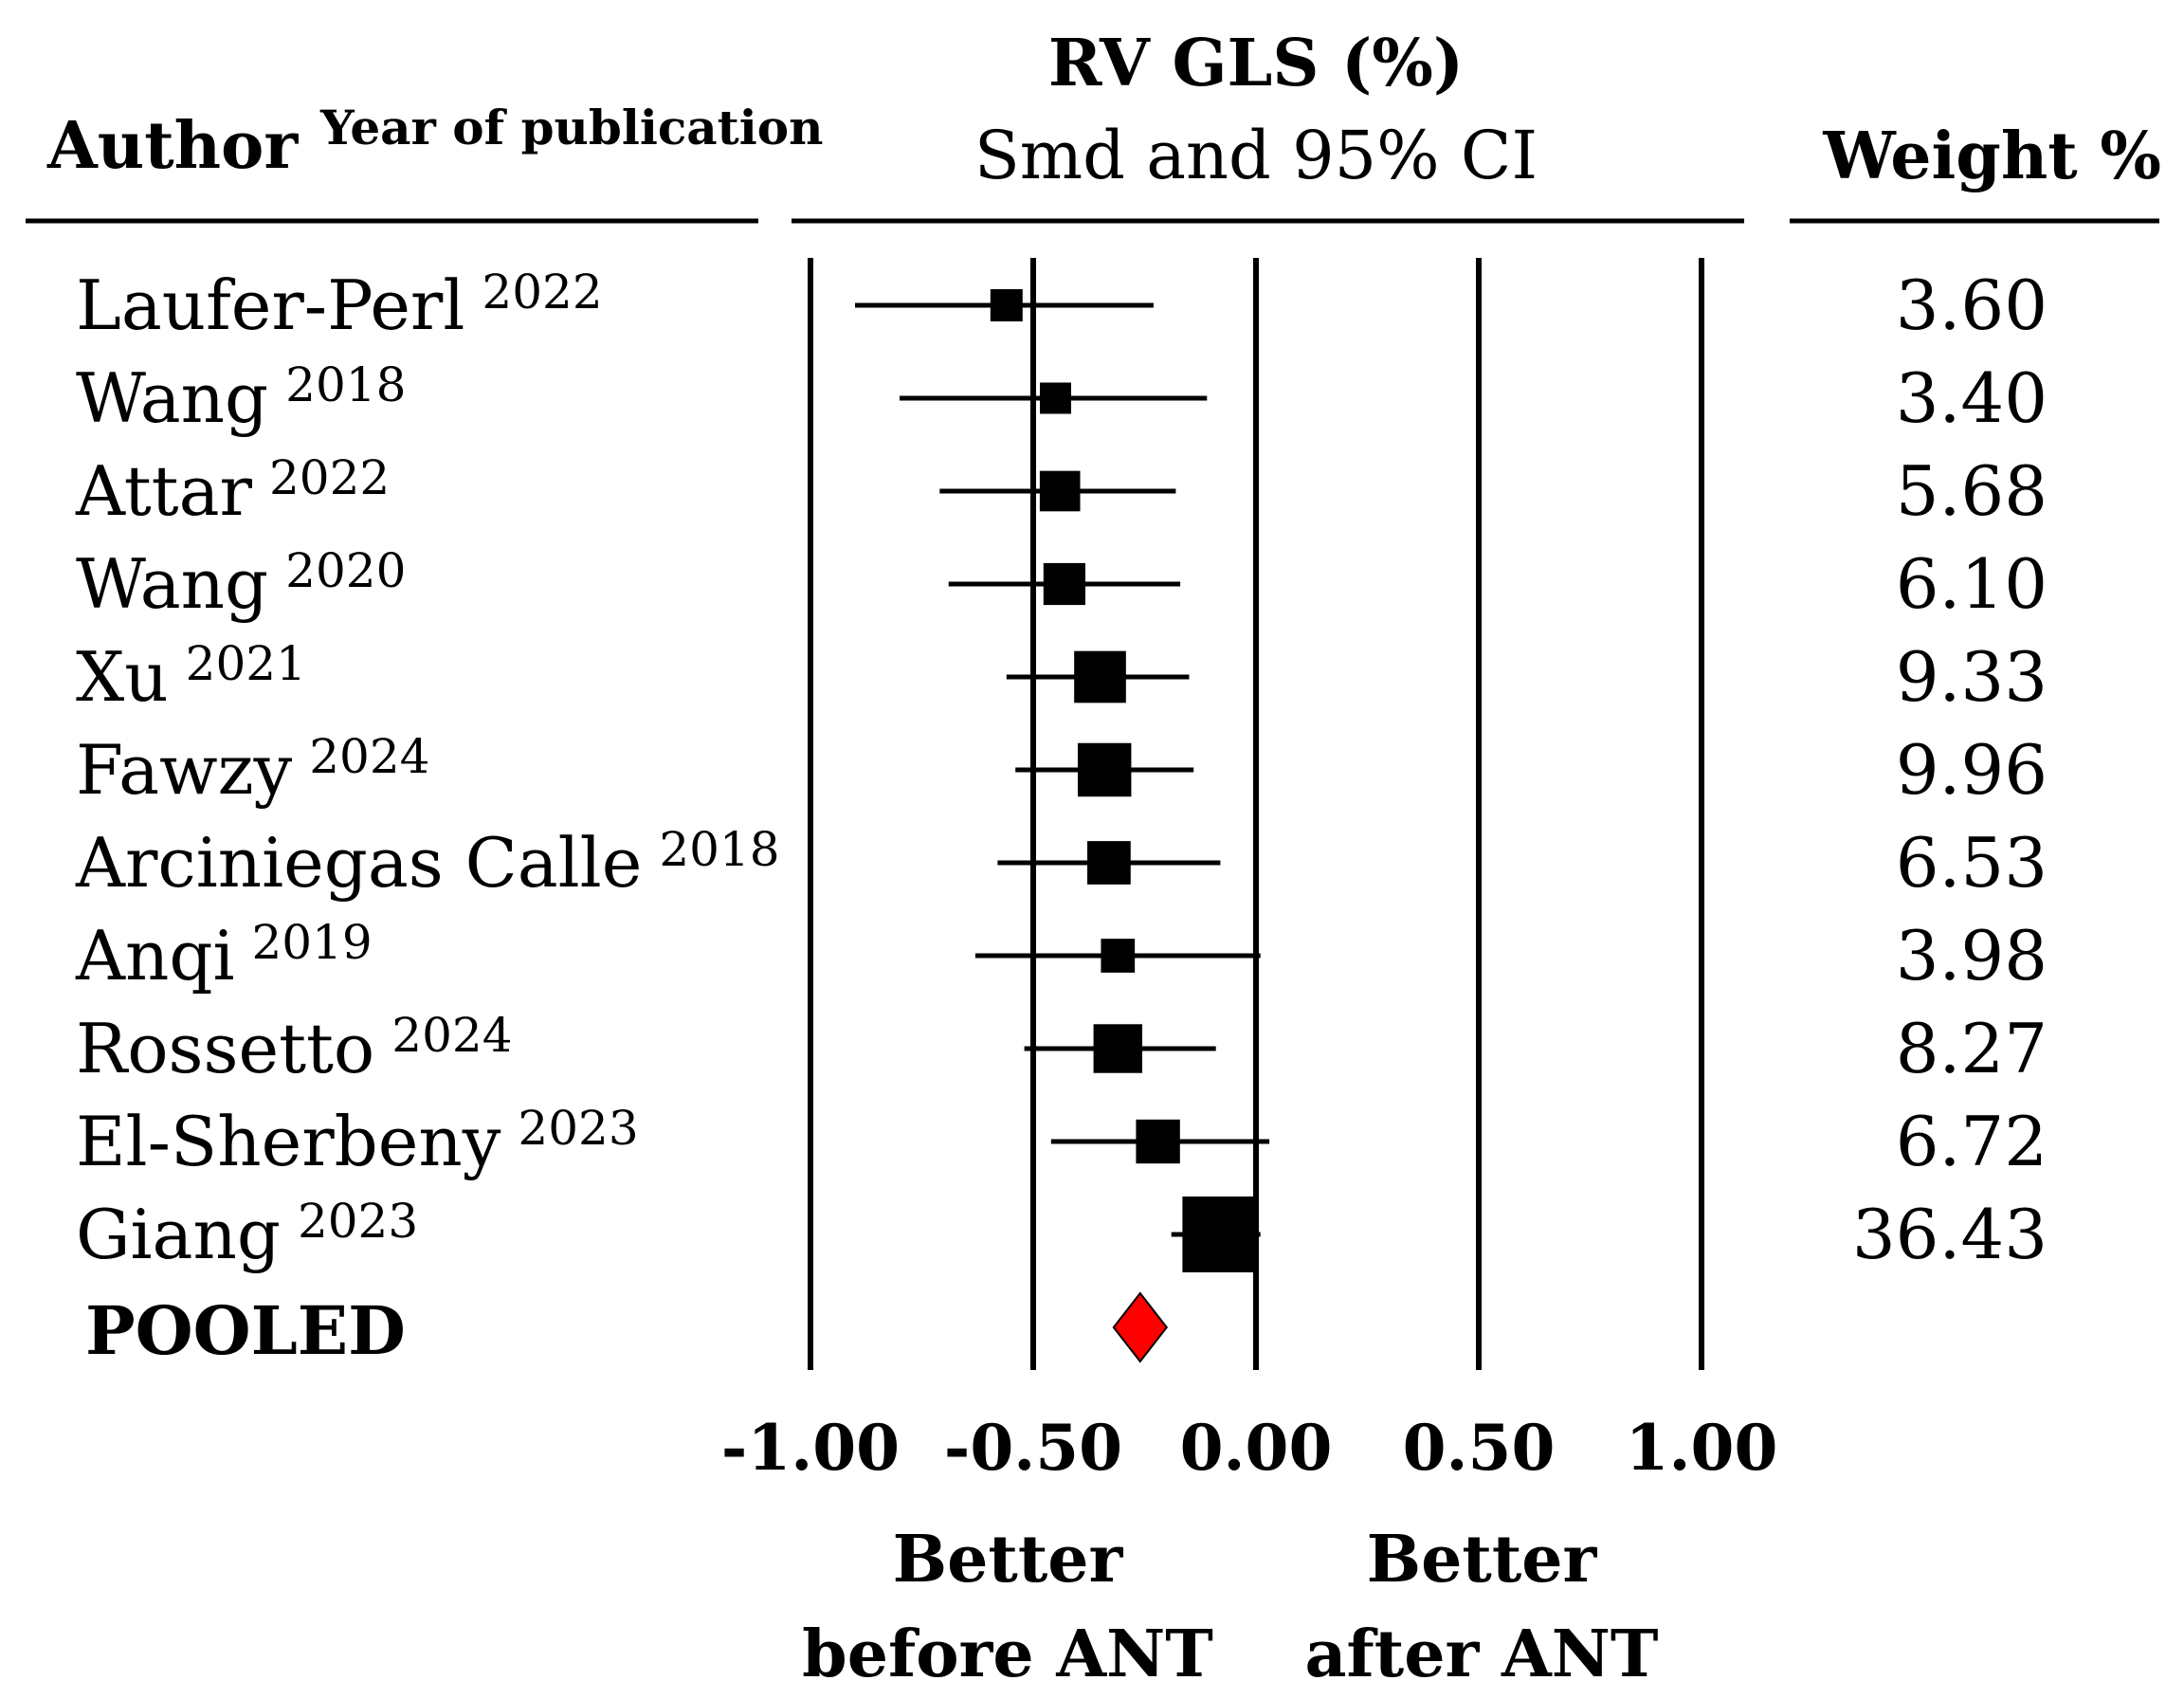  I want to click on study-author: Giang 2023, so click(247, 1234).